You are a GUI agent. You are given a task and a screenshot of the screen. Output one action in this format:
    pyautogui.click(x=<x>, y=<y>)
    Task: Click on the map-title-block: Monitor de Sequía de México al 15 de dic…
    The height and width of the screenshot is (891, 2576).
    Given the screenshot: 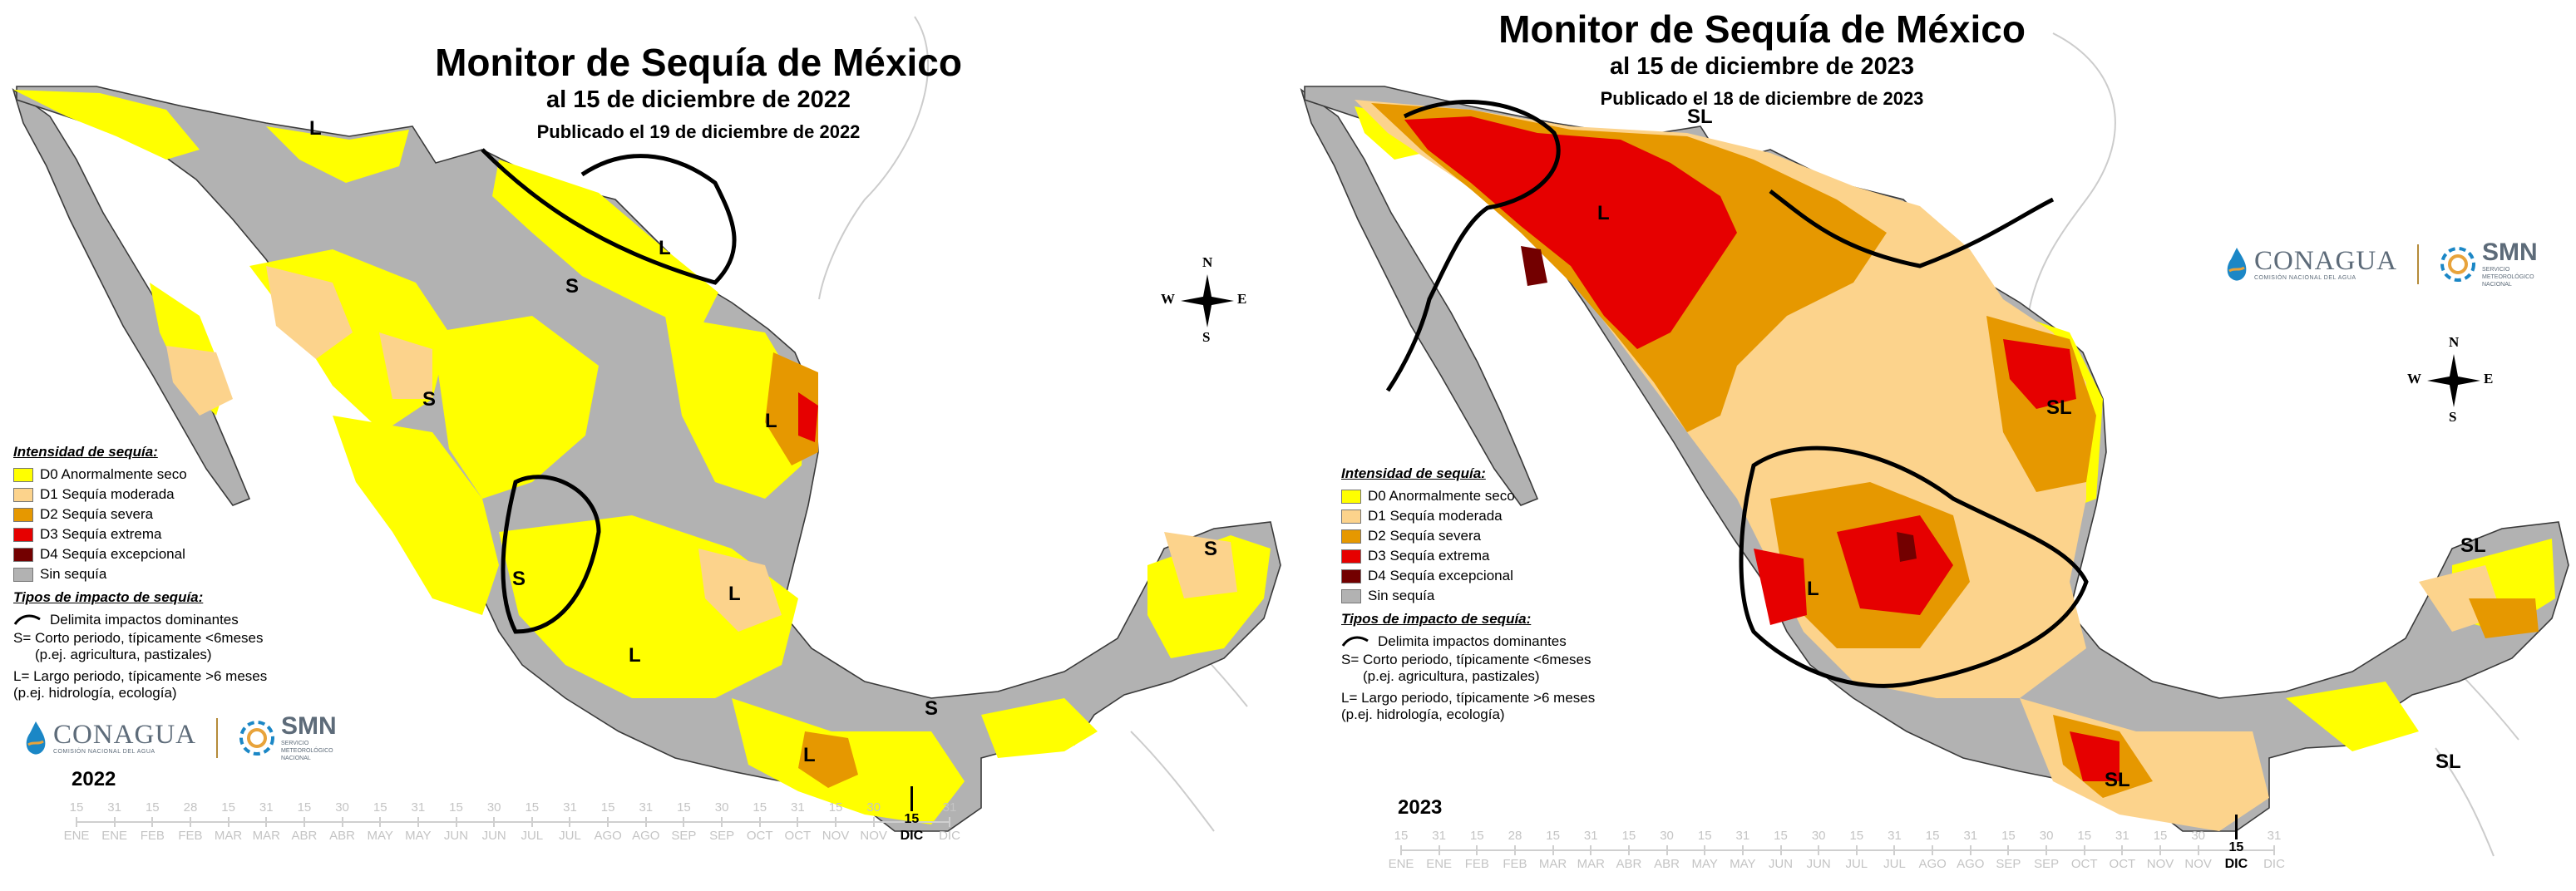 What is the action you would take?
    pyautogui.click(x=698, y=93)
    